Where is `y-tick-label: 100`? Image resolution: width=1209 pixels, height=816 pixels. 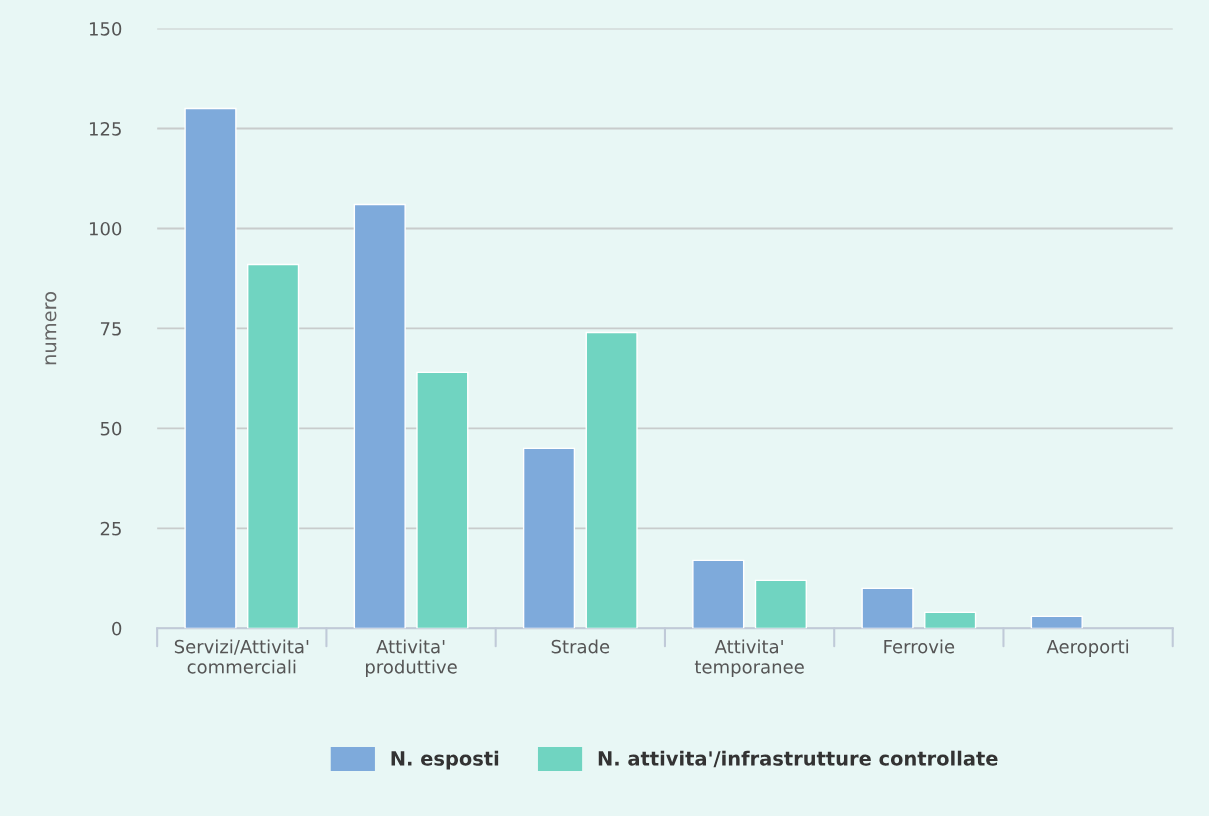 y-tick-label: 100 is located at coordinates (105, 228).